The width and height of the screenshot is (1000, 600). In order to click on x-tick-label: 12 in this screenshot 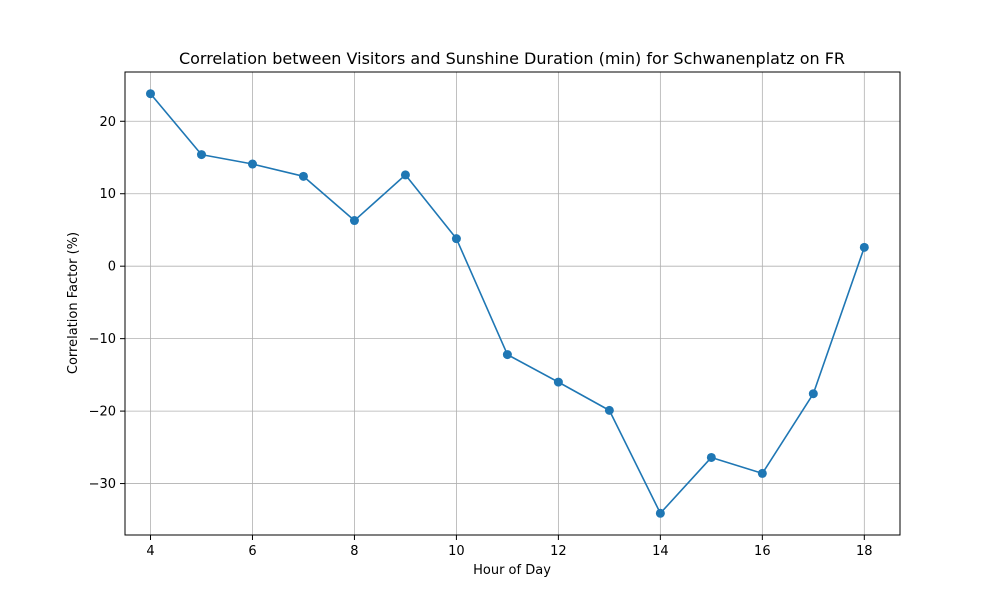, I will do `click(558, 551)`.